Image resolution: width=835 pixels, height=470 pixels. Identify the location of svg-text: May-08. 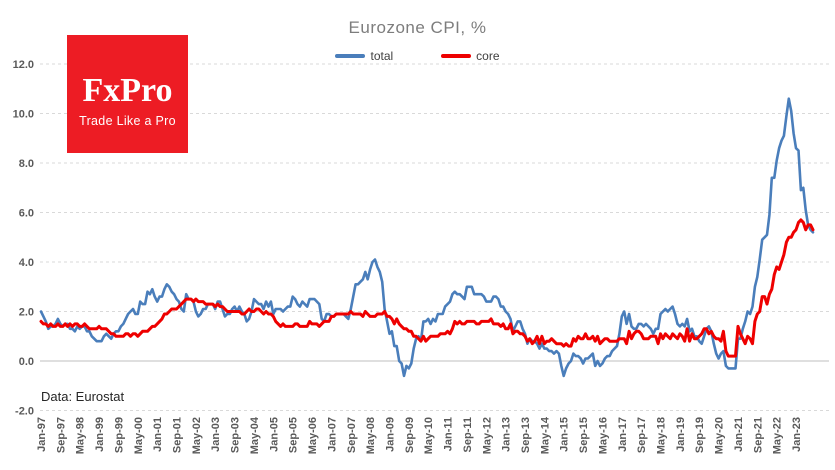
(371, 435).